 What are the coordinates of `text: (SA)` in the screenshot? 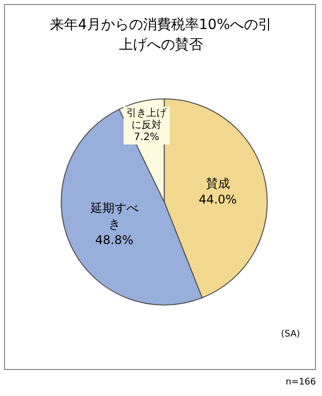 It's located at (290, 335).